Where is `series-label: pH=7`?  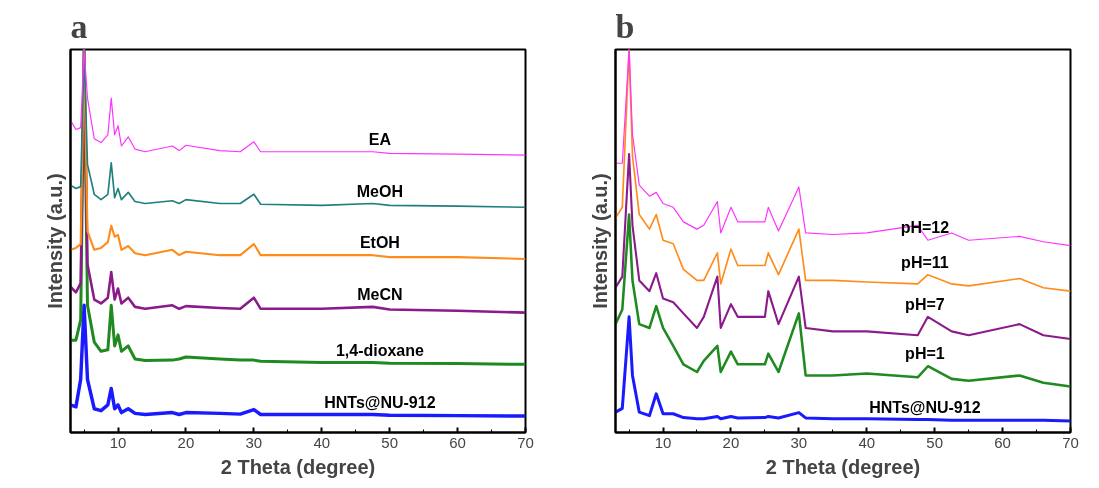 series-label: pH=7 is located at coordinates (925, 304).